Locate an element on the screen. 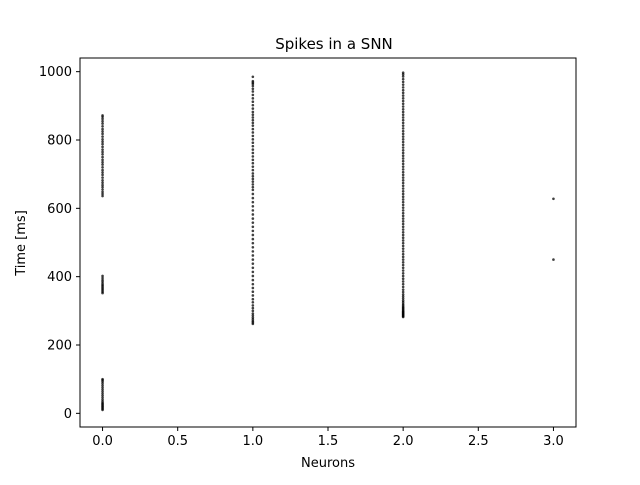 The width and height of the screenshot is (640, 485). y-tick-label-3: 600 is located at coordinates (59, 209).